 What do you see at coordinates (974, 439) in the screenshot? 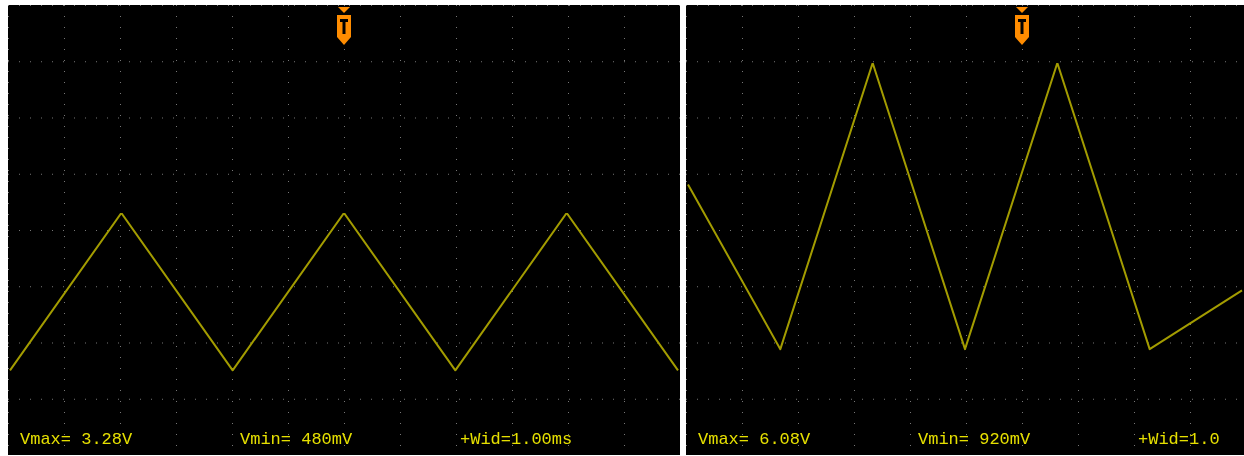
I see `annotation: Vmin= 920mV` at bounding box center [974, 439].